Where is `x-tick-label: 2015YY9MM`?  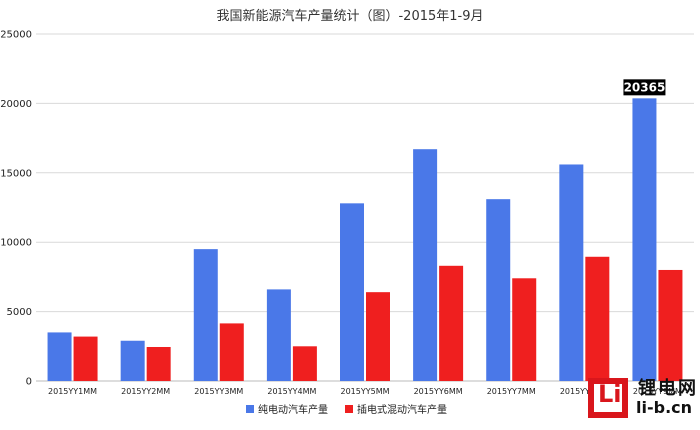 x-tick-label: 2015YY9MM is located at coordinates (657, 391).